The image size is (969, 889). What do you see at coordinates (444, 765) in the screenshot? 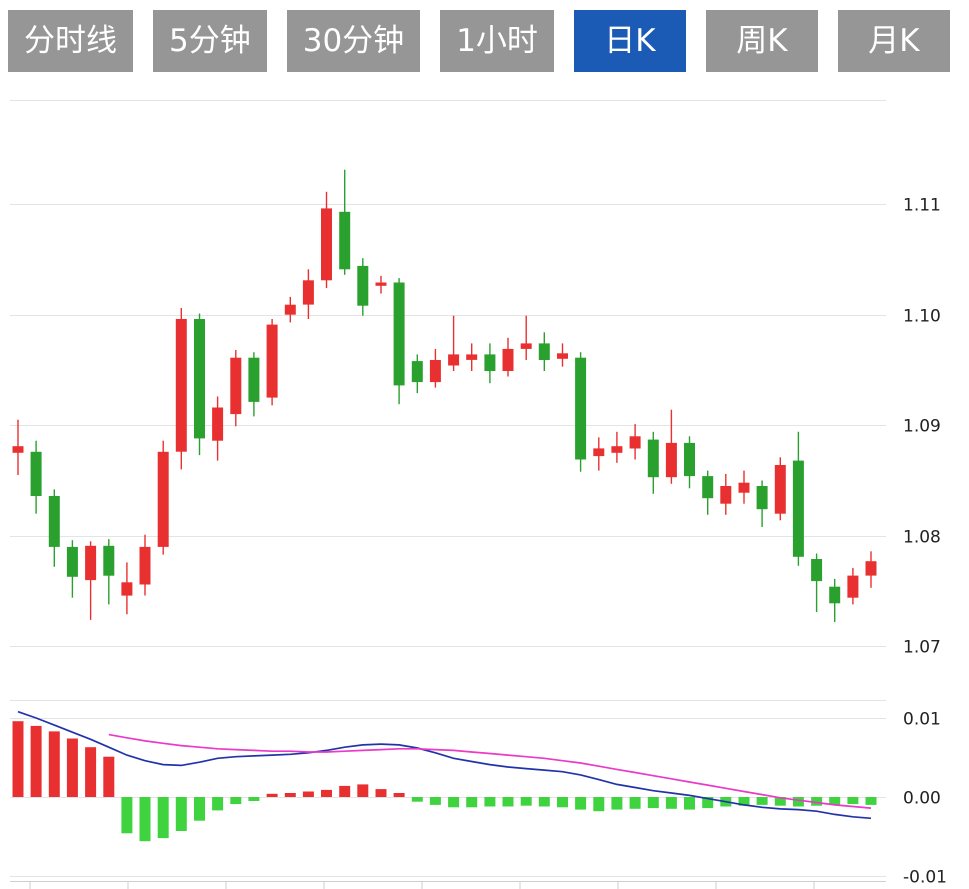
I see `dif-line` at bounding box center [444, 765].